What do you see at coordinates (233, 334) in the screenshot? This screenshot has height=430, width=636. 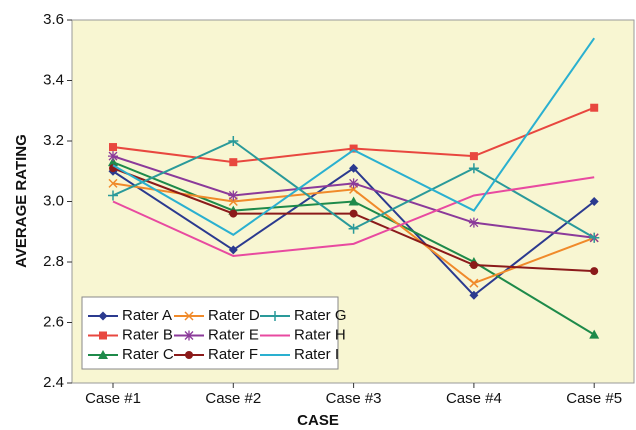 I see `legend-label: Rater E` at bounding box center [233, 334].